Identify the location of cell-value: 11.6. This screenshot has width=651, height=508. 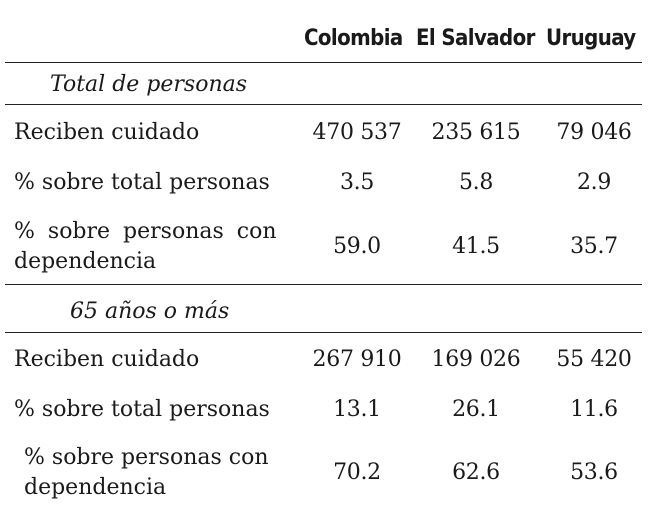
(594, 409).